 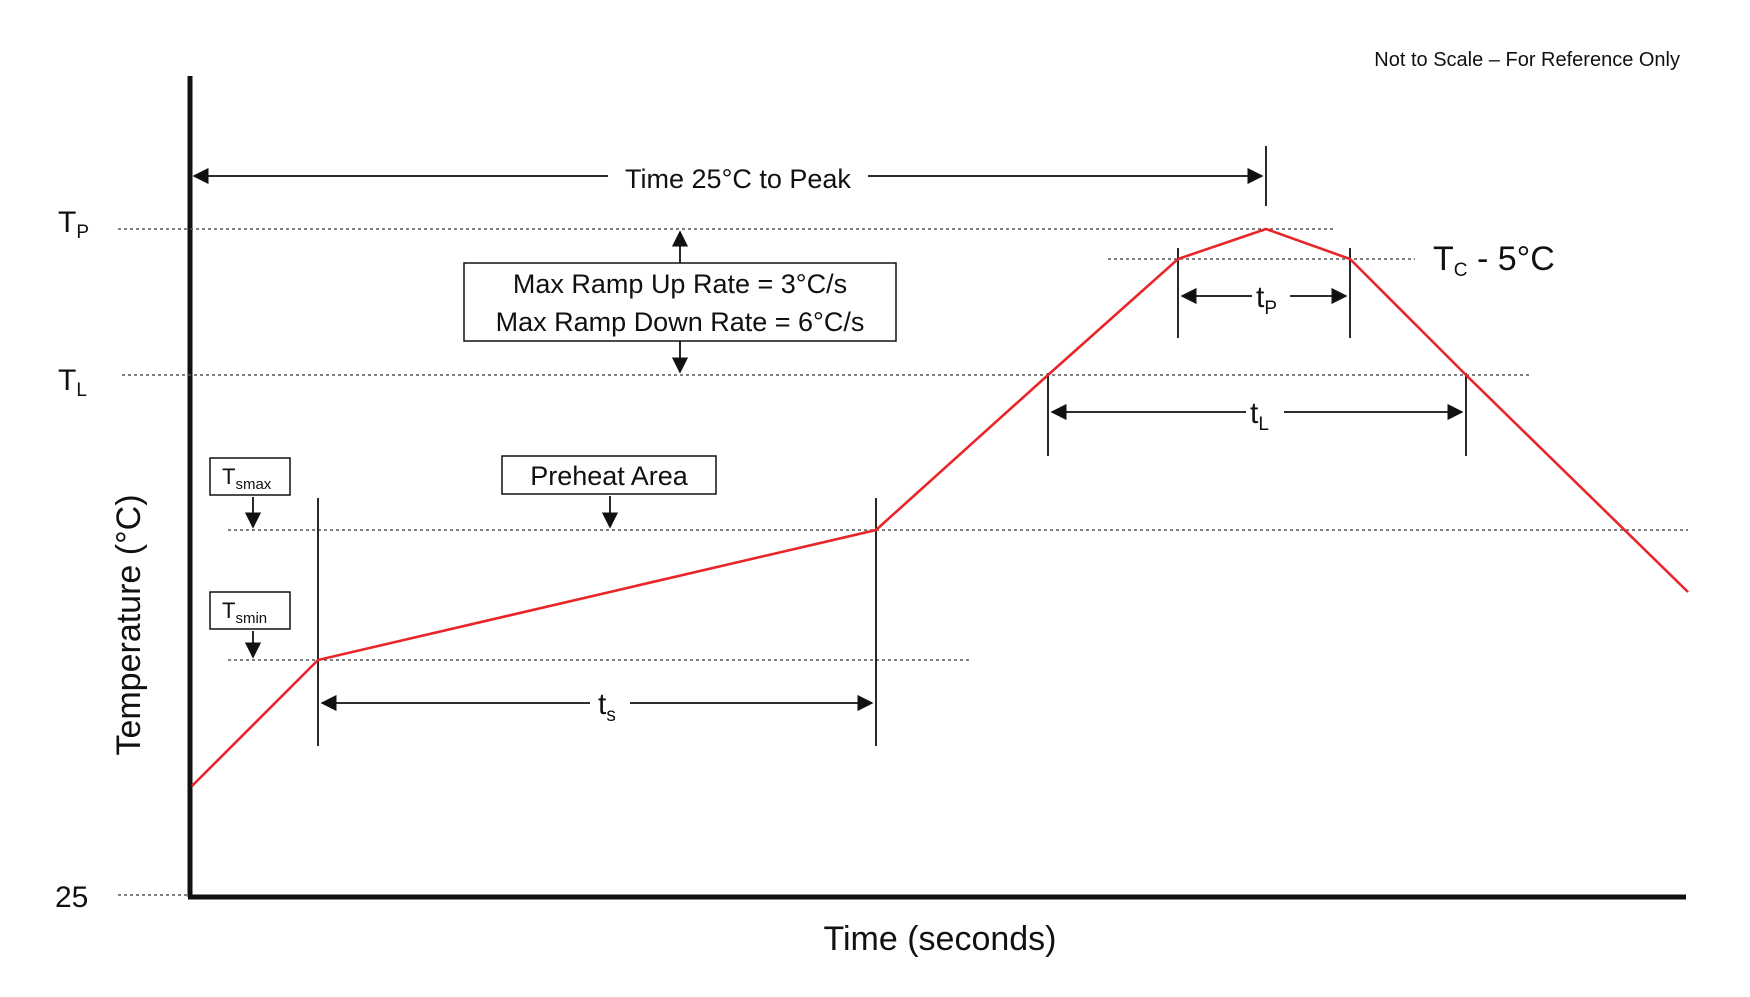 I want to click on ramp-down-label: Max Ramp Down Rate = 6°C/s, so click(x=680, y=322).